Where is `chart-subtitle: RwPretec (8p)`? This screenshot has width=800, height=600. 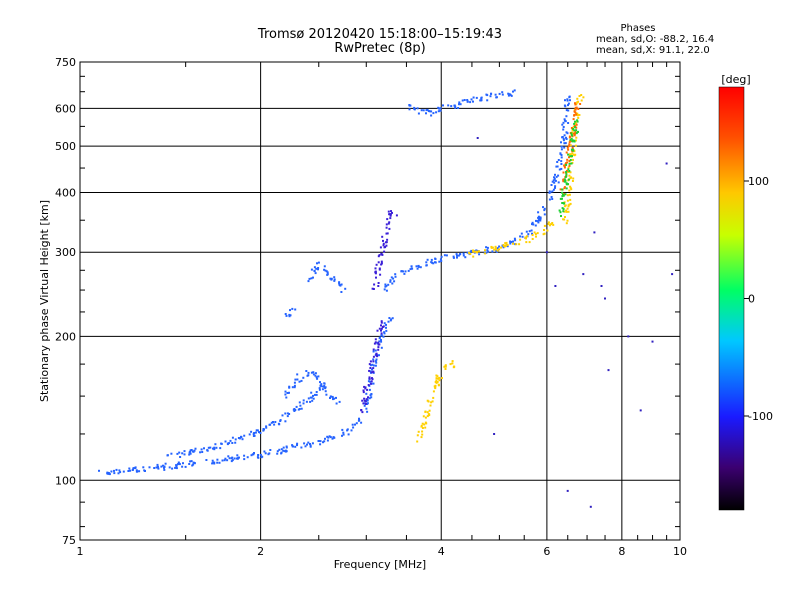
chart-subtitle: RwPretec (8p) is located at coordinates (379, 48).